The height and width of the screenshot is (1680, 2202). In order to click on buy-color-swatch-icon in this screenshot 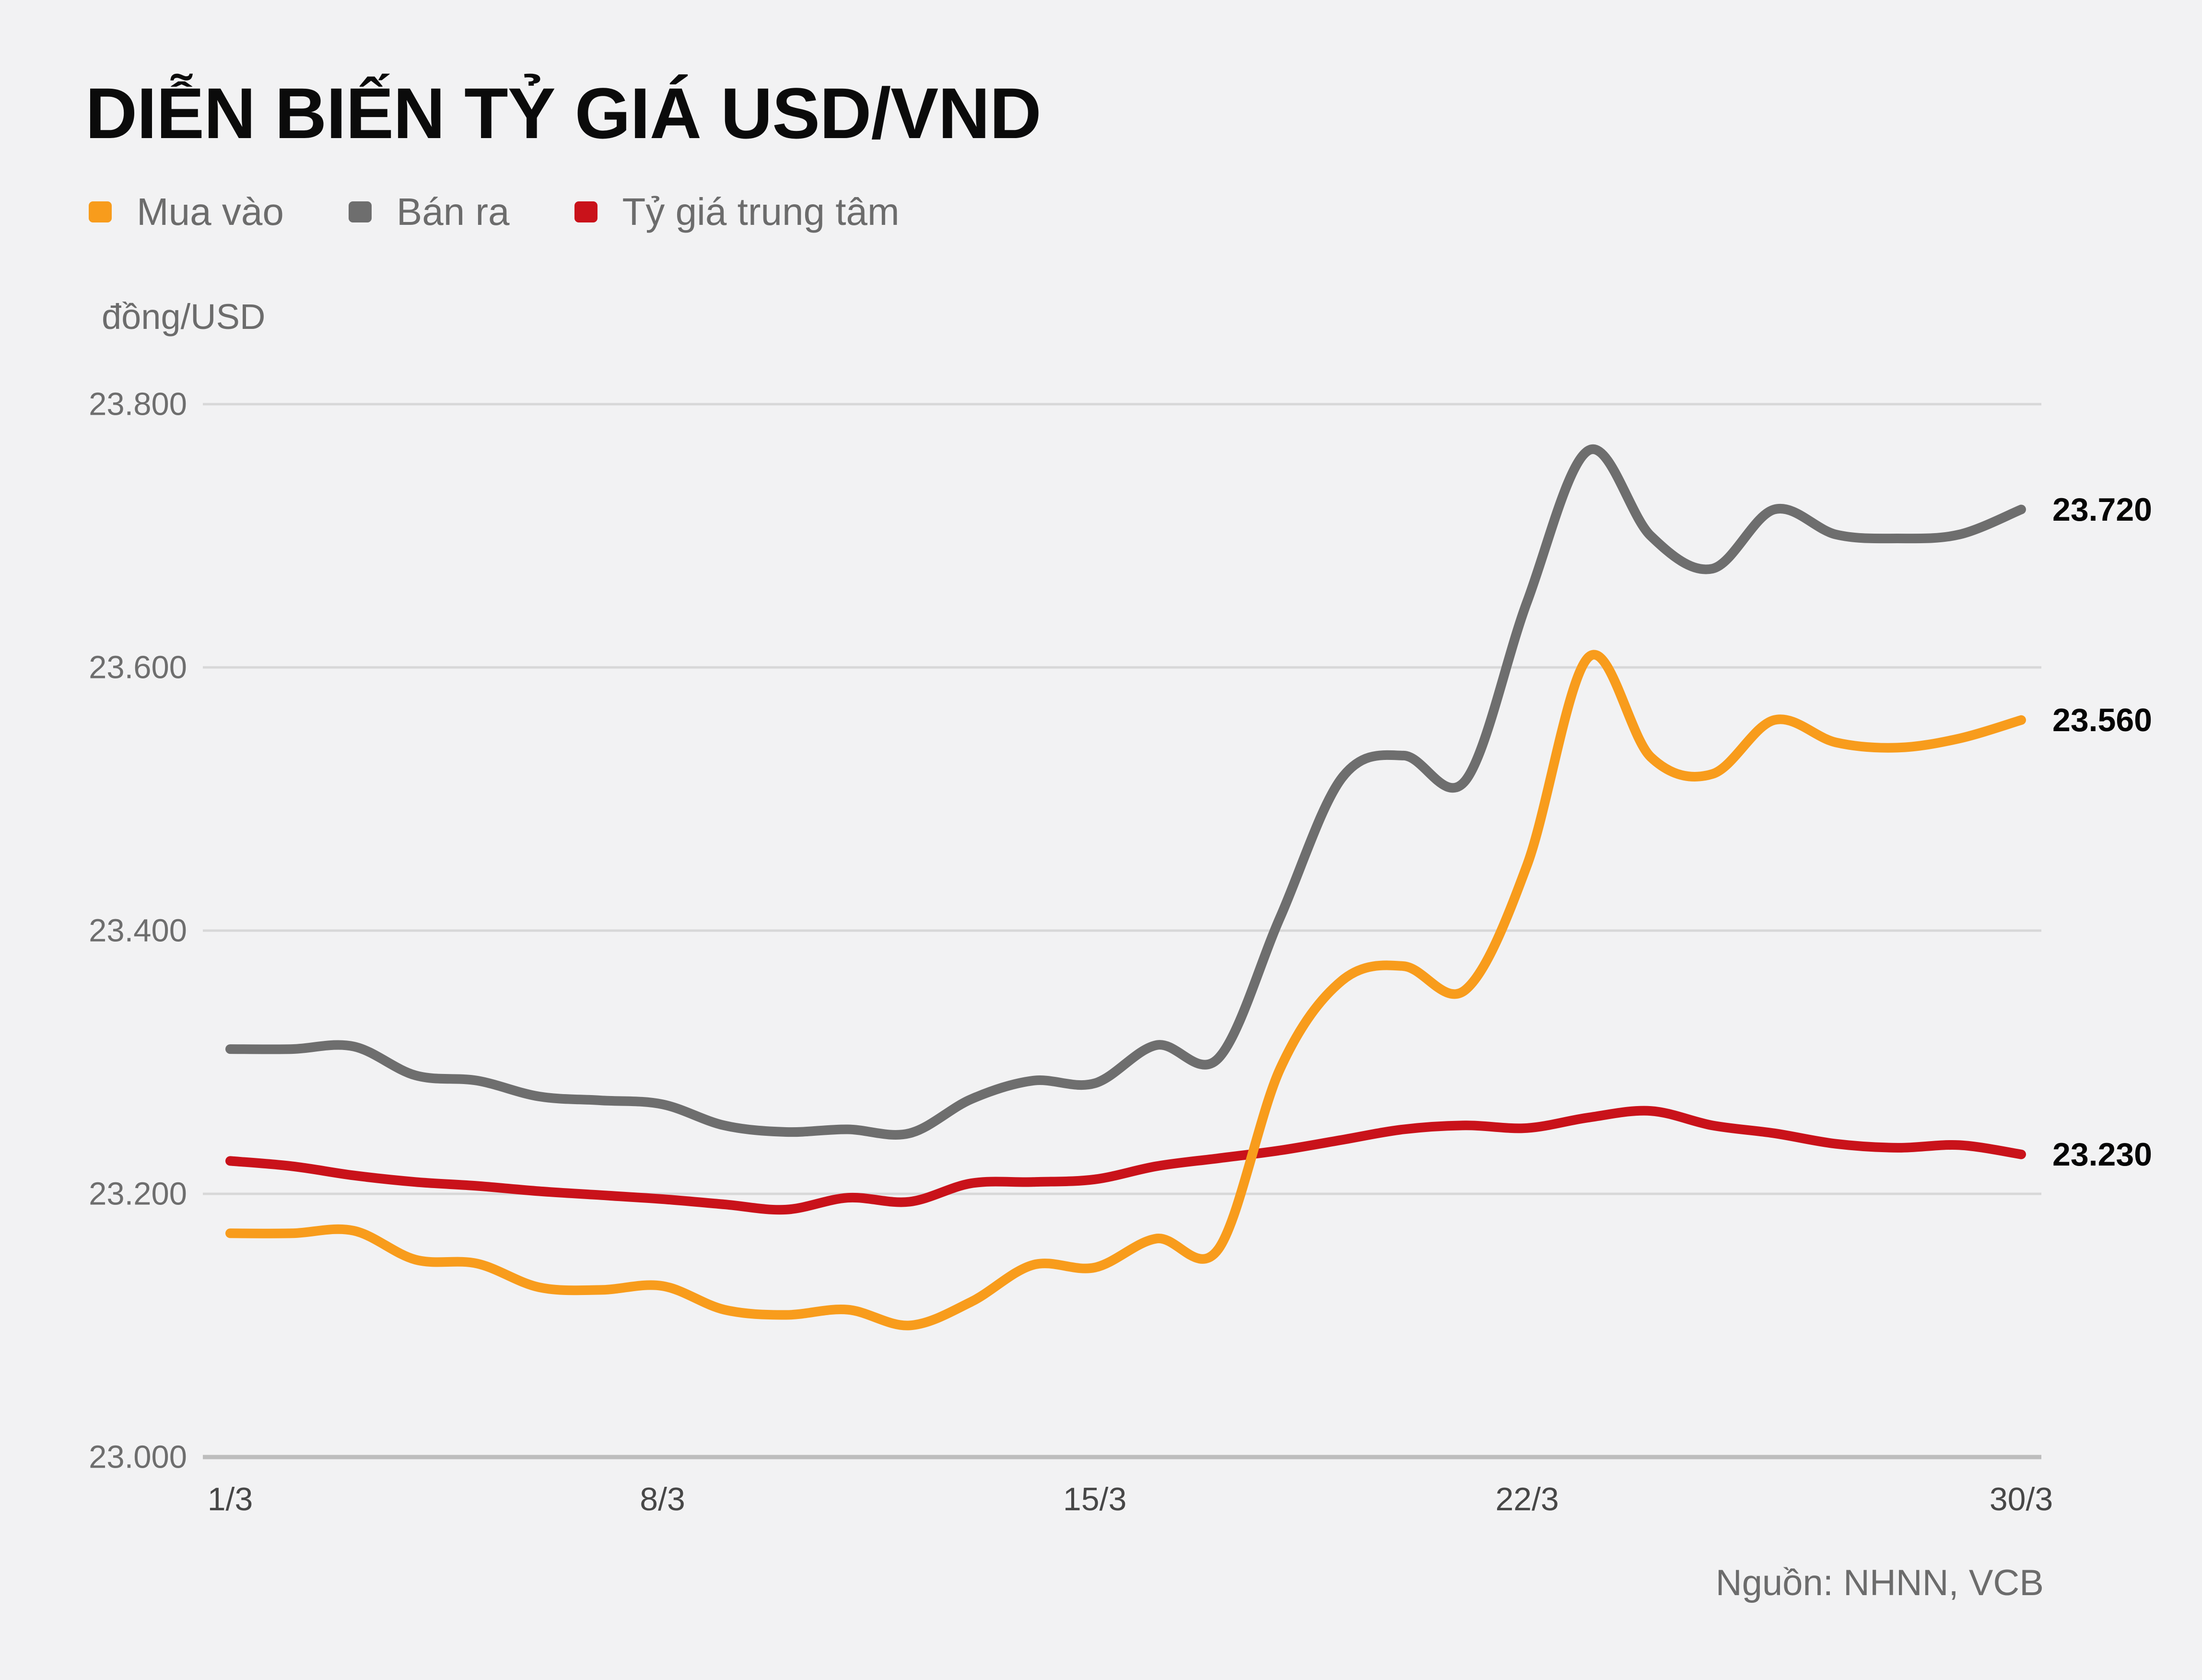, I will do `click(100, 211)`.